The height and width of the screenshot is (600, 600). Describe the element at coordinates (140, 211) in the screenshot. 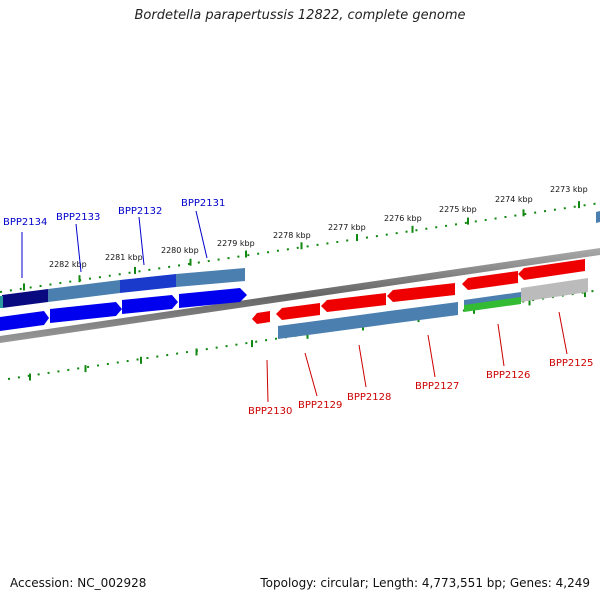

I see `gene-label-forward: BPP2132` at that location.